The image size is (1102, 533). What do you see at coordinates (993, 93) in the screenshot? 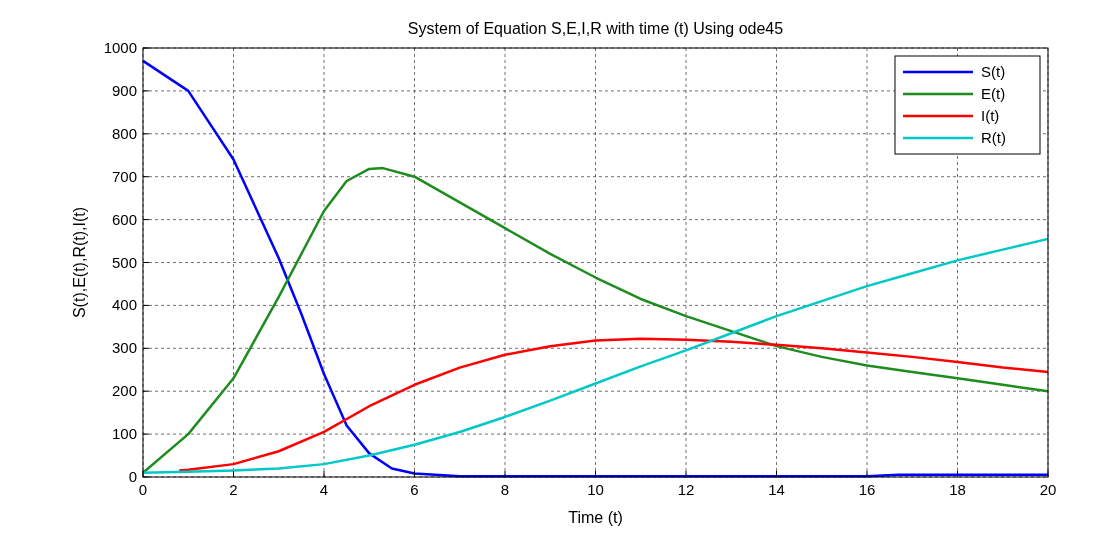
I see `legend-label: E(t)` at bounding box center [993, 93].